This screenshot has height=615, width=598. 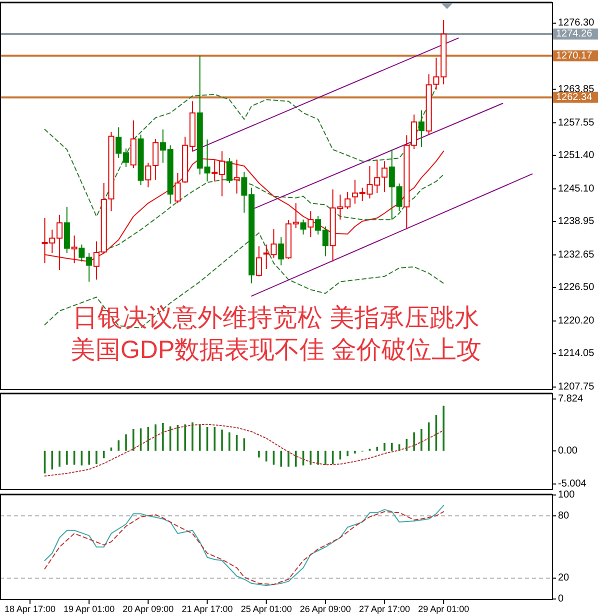 I want to click on x-tick-label: 25 Apr 01:00, so click(x=266, y=609).